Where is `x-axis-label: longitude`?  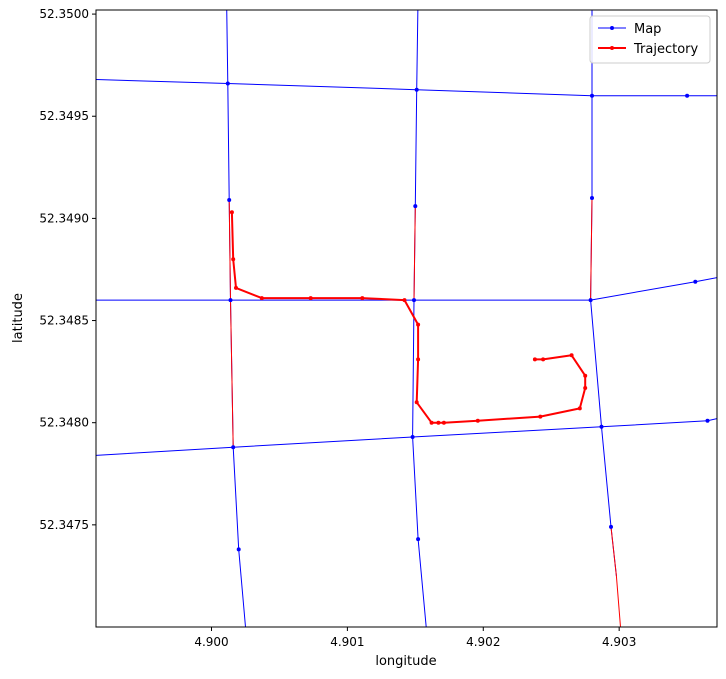
x-axis-label: longitude is located at coordinates (405, 661).